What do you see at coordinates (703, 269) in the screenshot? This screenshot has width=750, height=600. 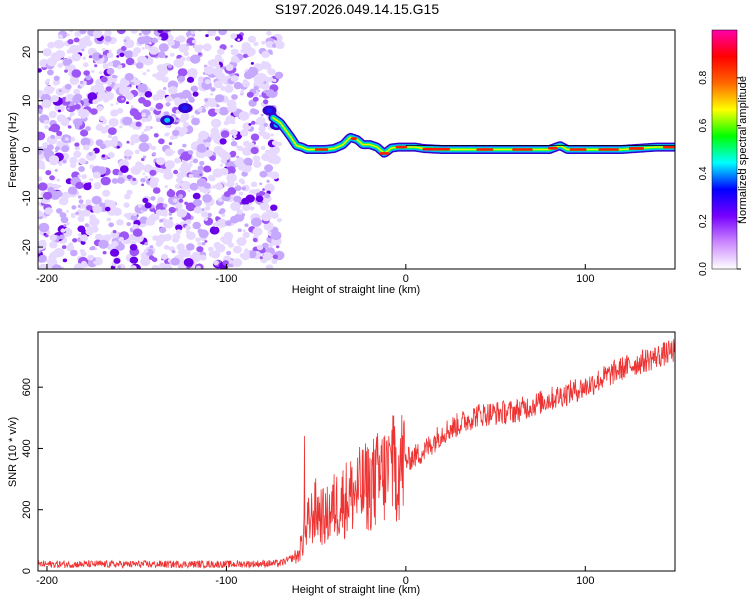 I see `colorbar-tick-label: 0.0` at bounding box center [703, 269].